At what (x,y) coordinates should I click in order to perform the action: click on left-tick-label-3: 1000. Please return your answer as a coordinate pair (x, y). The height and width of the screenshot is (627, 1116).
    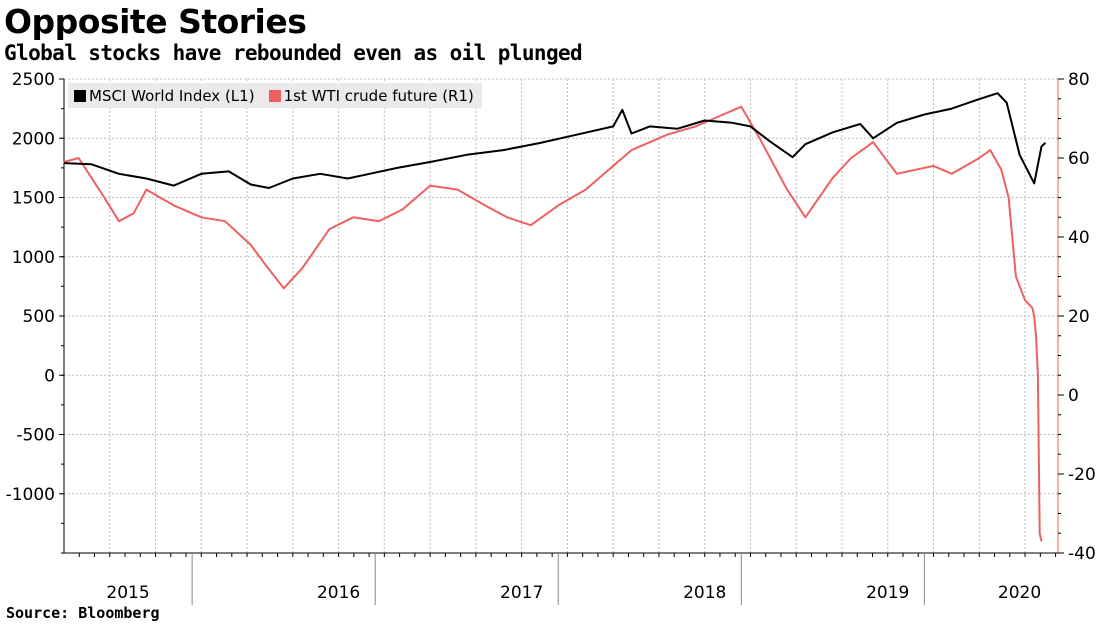
    Looking at the image, I should click on (33, 258).